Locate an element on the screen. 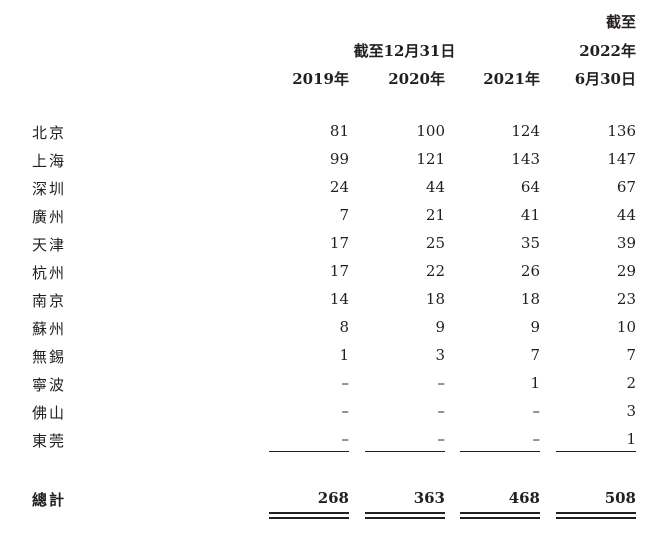 Image resolution: width=650 pixels, height=540 pixels. city-label: 上海 is located at coordinates (49, 161).